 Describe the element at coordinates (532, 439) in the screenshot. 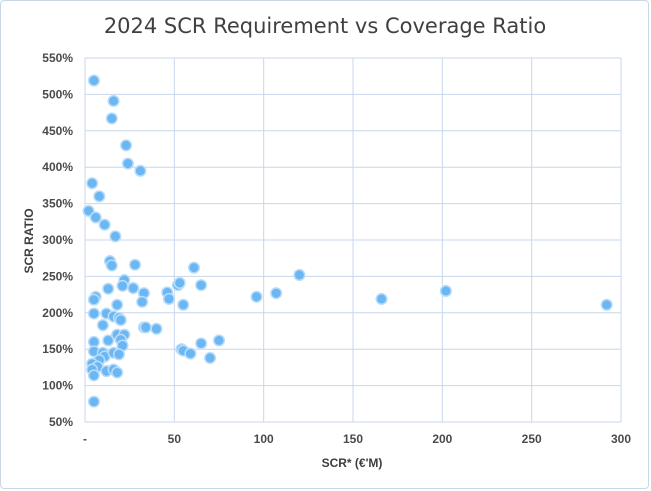

I see `x-tick-label: 250` at that location.